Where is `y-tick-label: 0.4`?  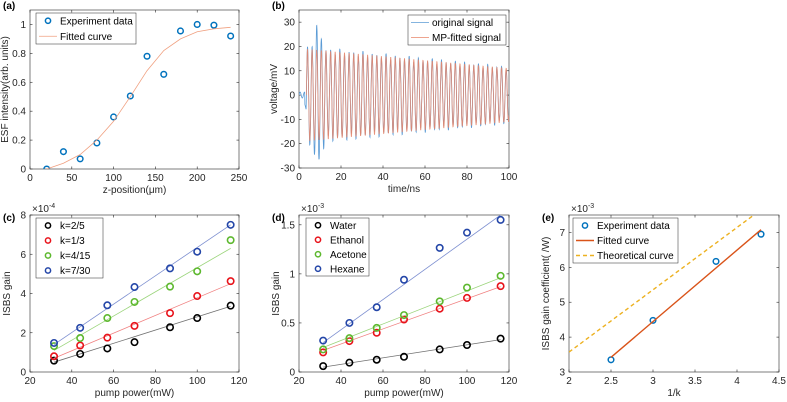 y-tick-label: 0.4 is located at coordinates (19, 112).